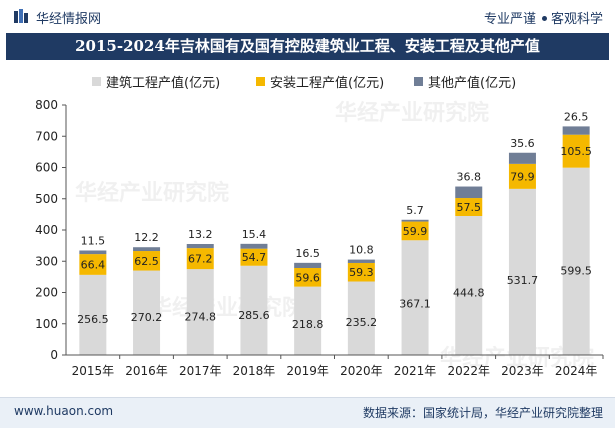 Image resolution: width=615 pixels, height=428 pixels. I want to click on x-tick-label: 2022年, so click(468, 371).